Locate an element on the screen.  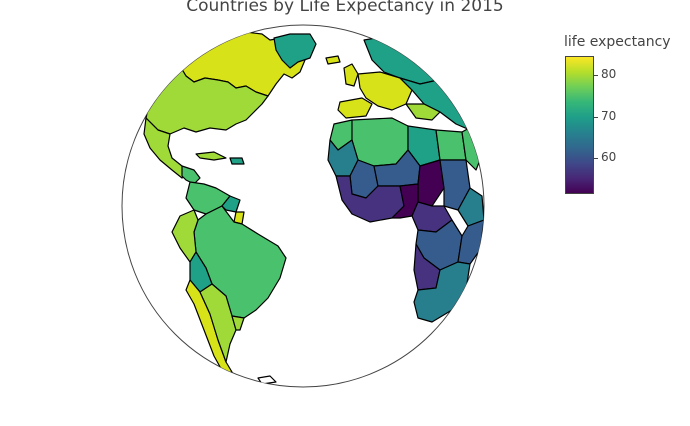
country-greenland is located at coordinates (295, 51).